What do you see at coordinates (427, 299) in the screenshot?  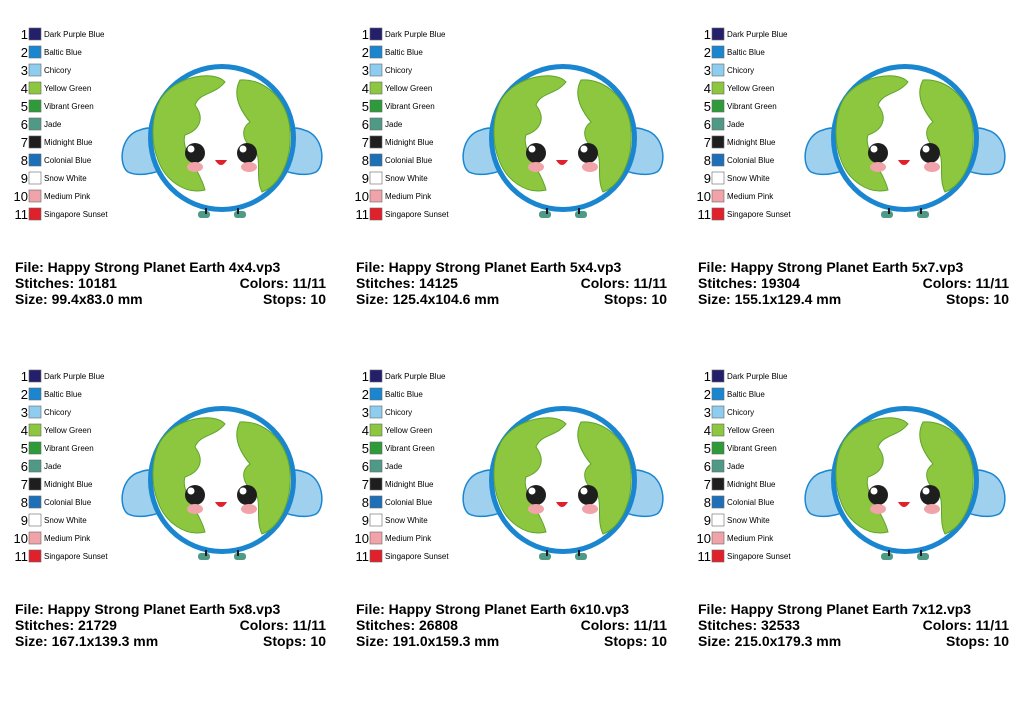 I see `design-size: Size: 125.4x104.6 mm` at bounding box center [427, 299].